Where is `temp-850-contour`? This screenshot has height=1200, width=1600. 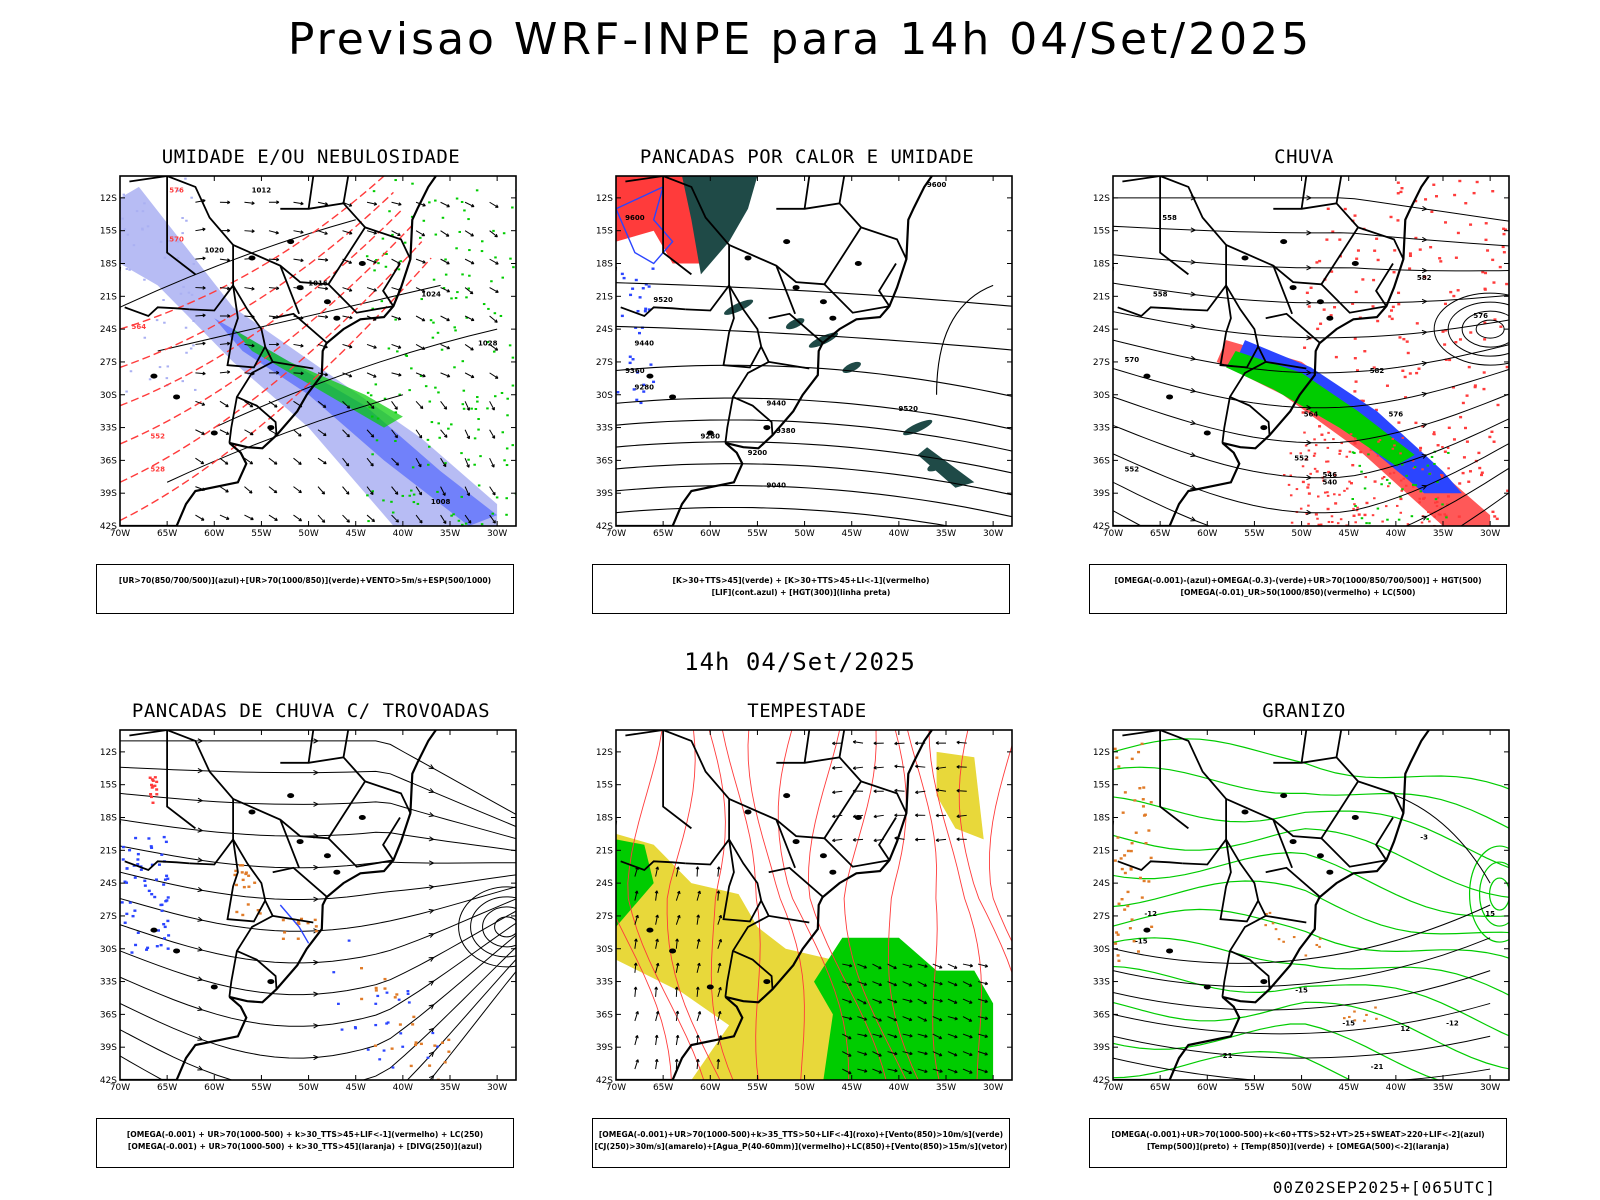 temp-850-contour is located at coordinates (1311, 863).